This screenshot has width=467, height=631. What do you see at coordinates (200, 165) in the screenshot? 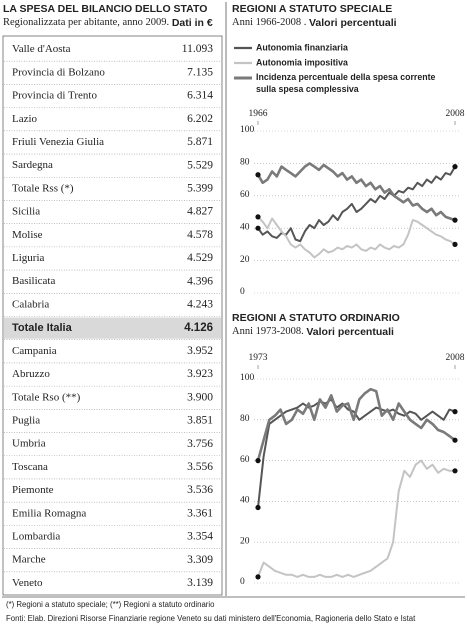
I see `region-value: 5.529` at bounding box center [200, 165].